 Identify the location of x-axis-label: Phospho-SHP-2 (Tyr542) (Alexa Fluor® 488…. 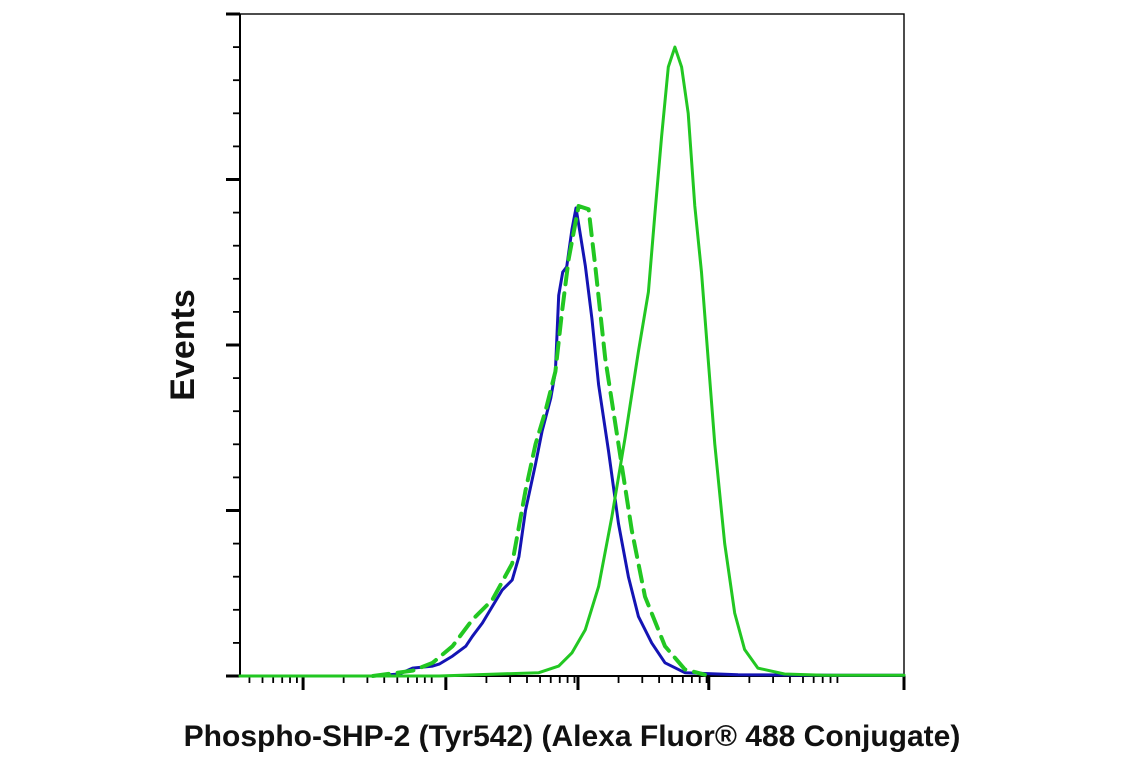
(572, 736).